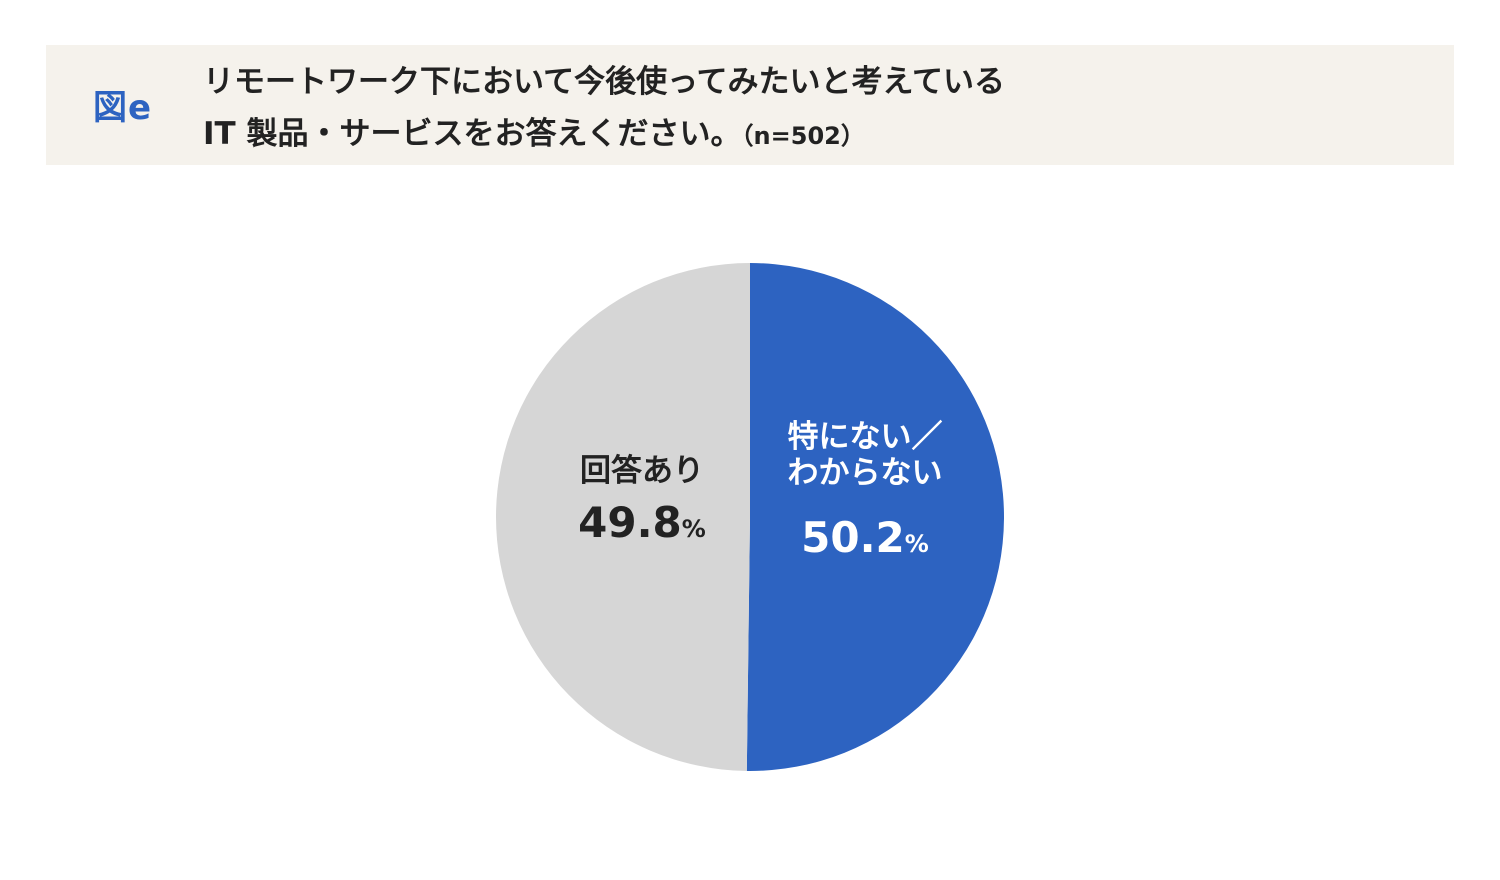 This screenshot has height=880, width=1500. I want to click on slice-value-label: 50.2%, so click(865, 537).